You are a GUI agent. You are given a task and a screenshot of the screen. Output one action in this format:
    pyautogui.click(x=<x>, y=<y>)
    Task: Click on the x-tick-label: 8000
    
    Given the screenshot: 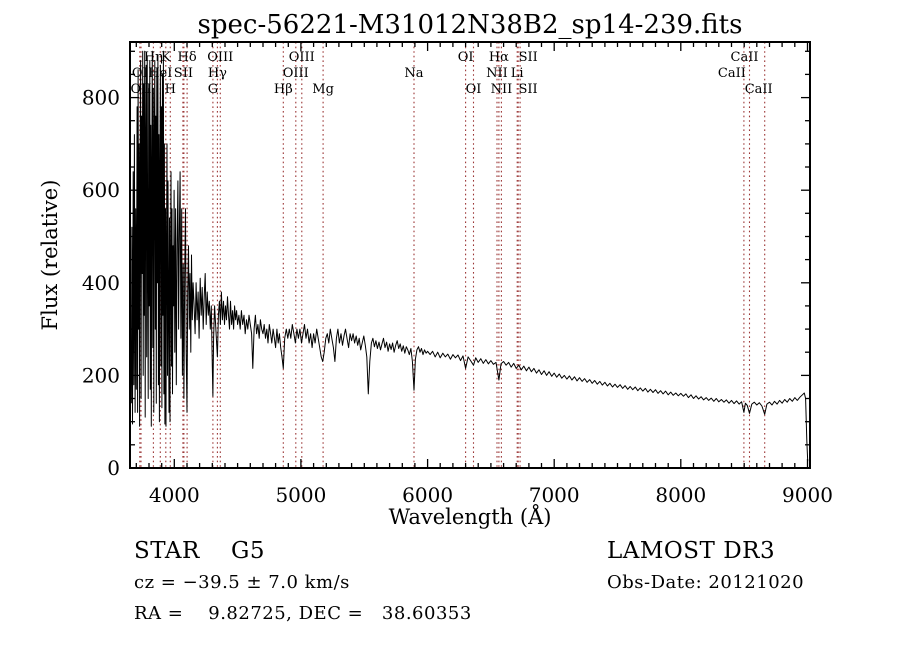 What is the action you would take?
    pyautogui.click(x=680, y=495)
    